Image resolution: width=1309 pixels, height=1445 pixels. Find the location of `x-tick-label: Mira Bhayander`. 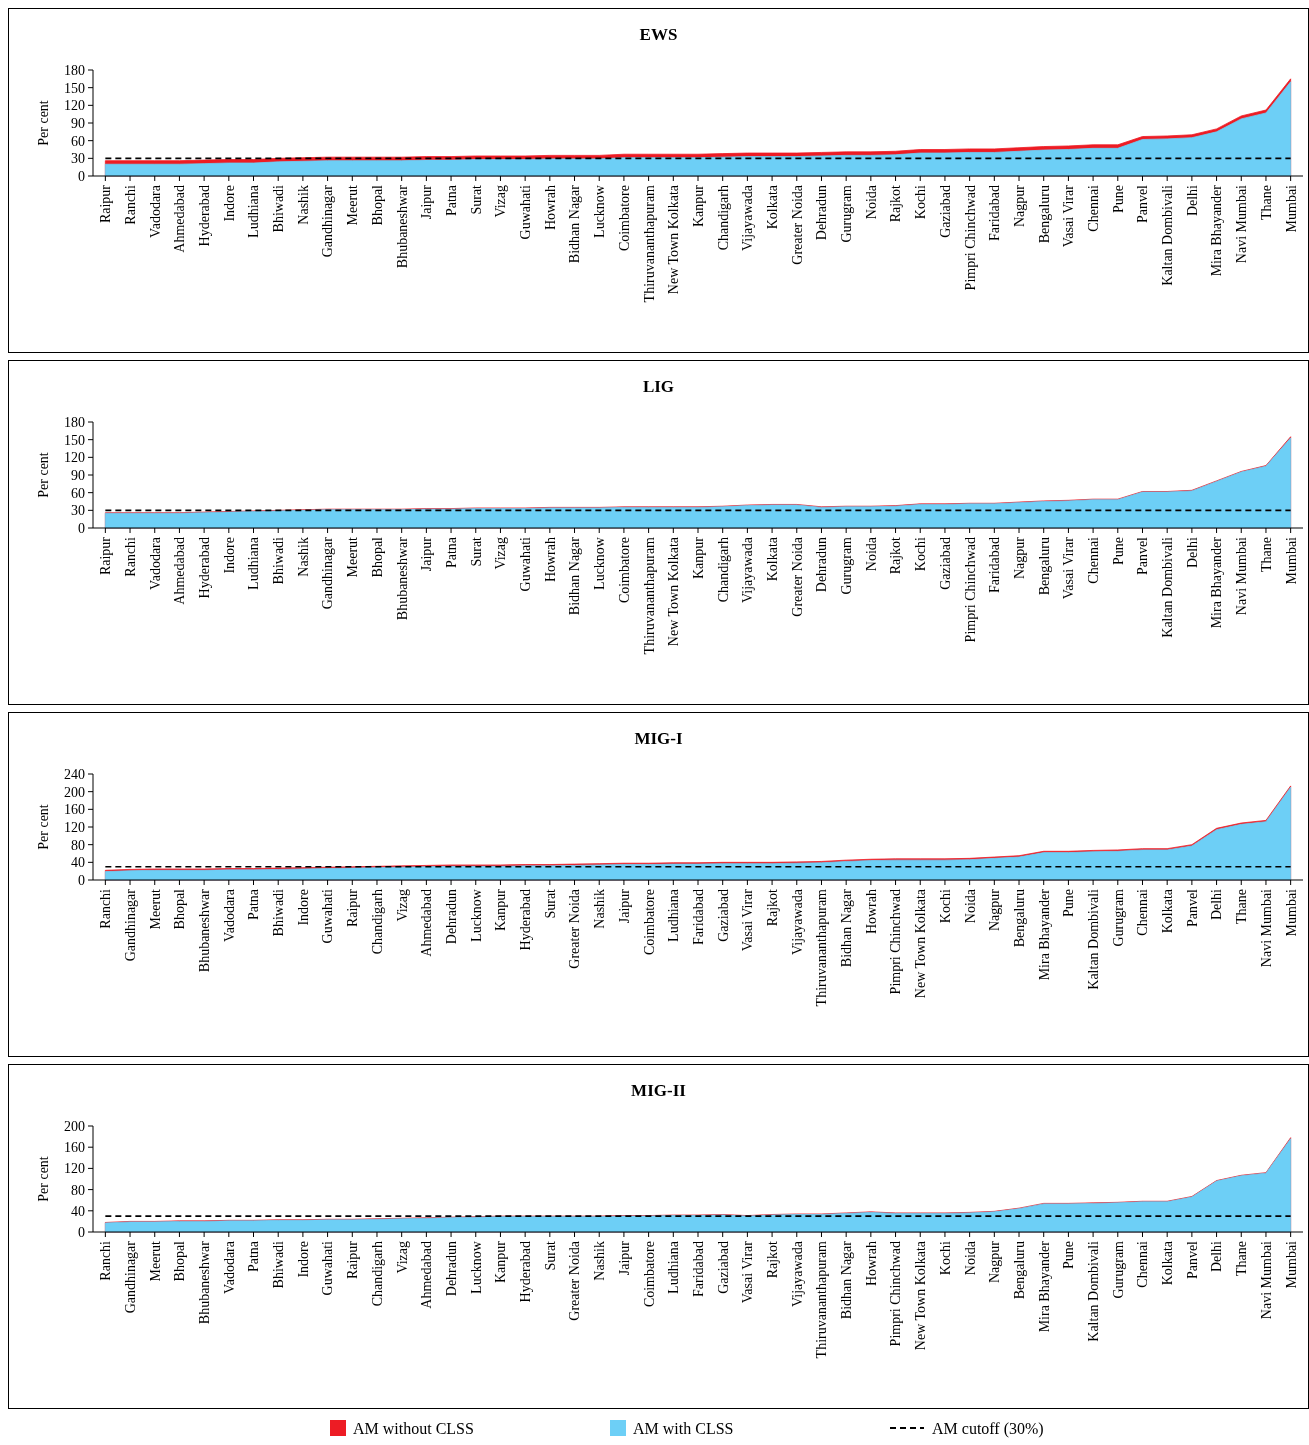

x-tick-label: Mira Bhayander is located at coordinates (1217, 230).